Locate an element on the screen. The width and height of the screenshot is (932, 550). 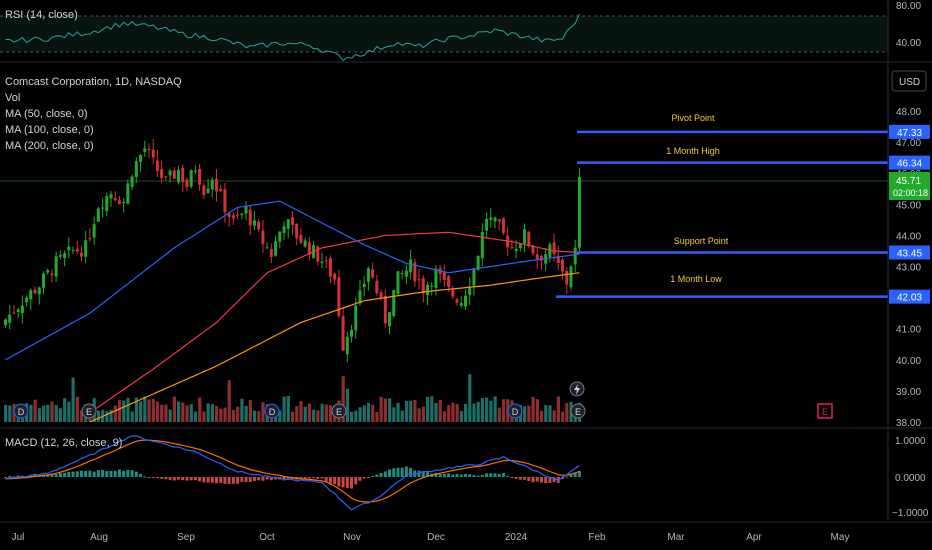
time-label: Aug is located at coordinates (99, 537).